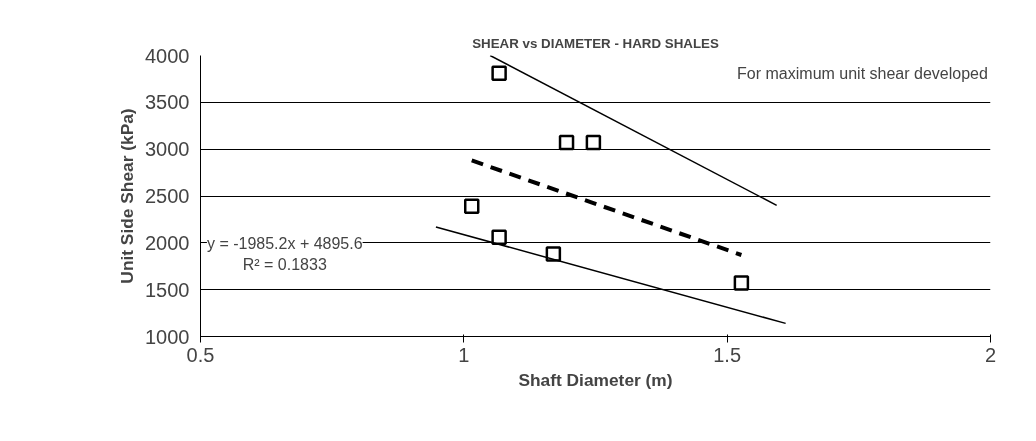  Describe the element at coordinates (595, 379) in the screenshot. I see `x-axis-title: Shaft Diameter (m)` at that location.